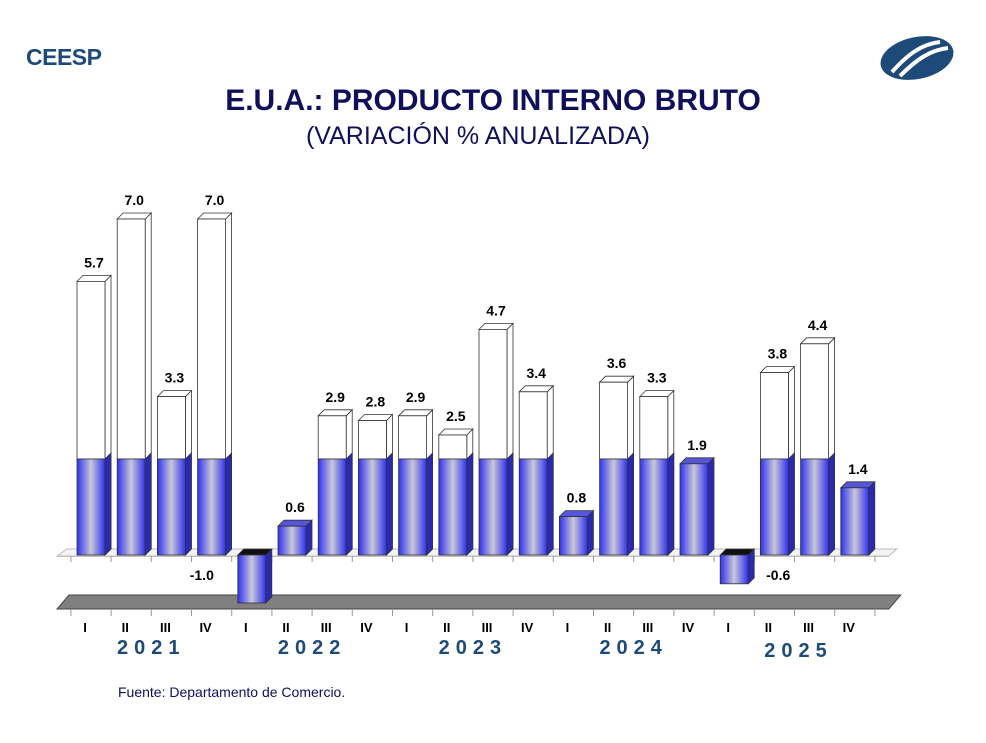  Describe the element at coordinates (473, 648) in the screenshot. I see `year-label: 2023` at that location.